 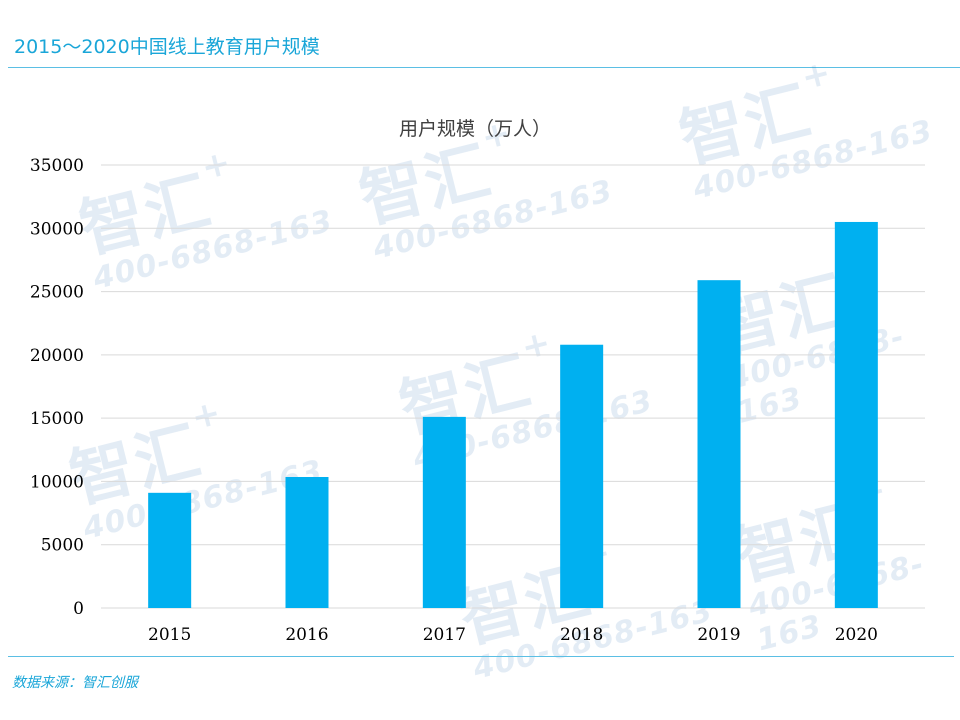 What do you see at coordinates (484, 67) in the screenshot?
I see `header-divider` at bounding box center [484, 67].